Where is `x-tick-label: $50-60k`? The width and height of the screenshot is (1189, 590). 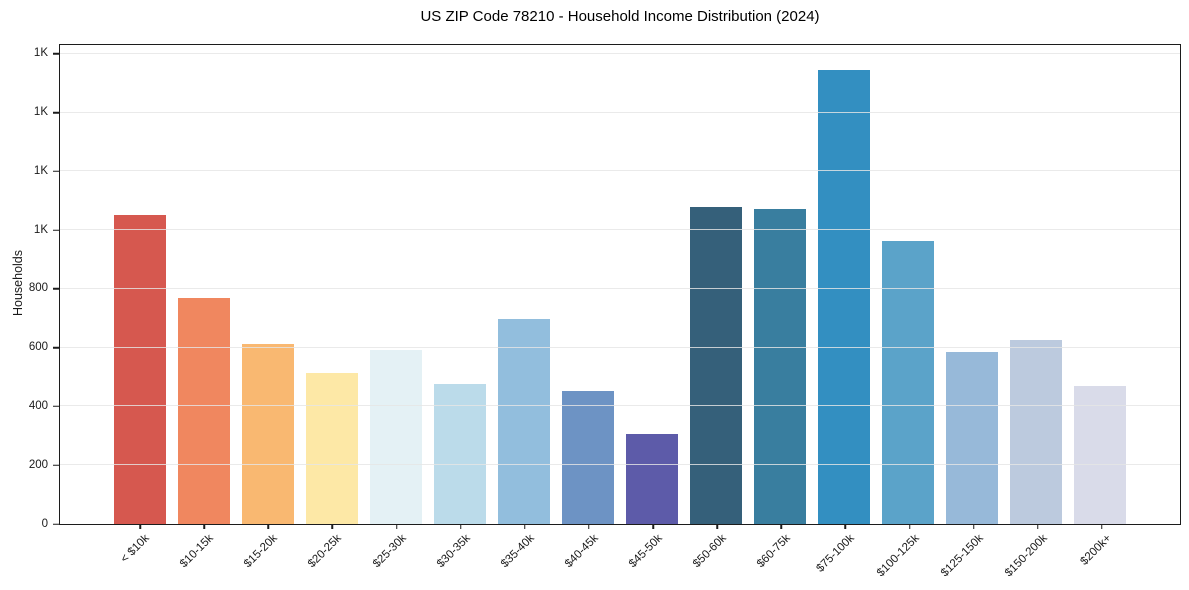 x-tick-label: $50-60k is located at coordinates (710, 551).